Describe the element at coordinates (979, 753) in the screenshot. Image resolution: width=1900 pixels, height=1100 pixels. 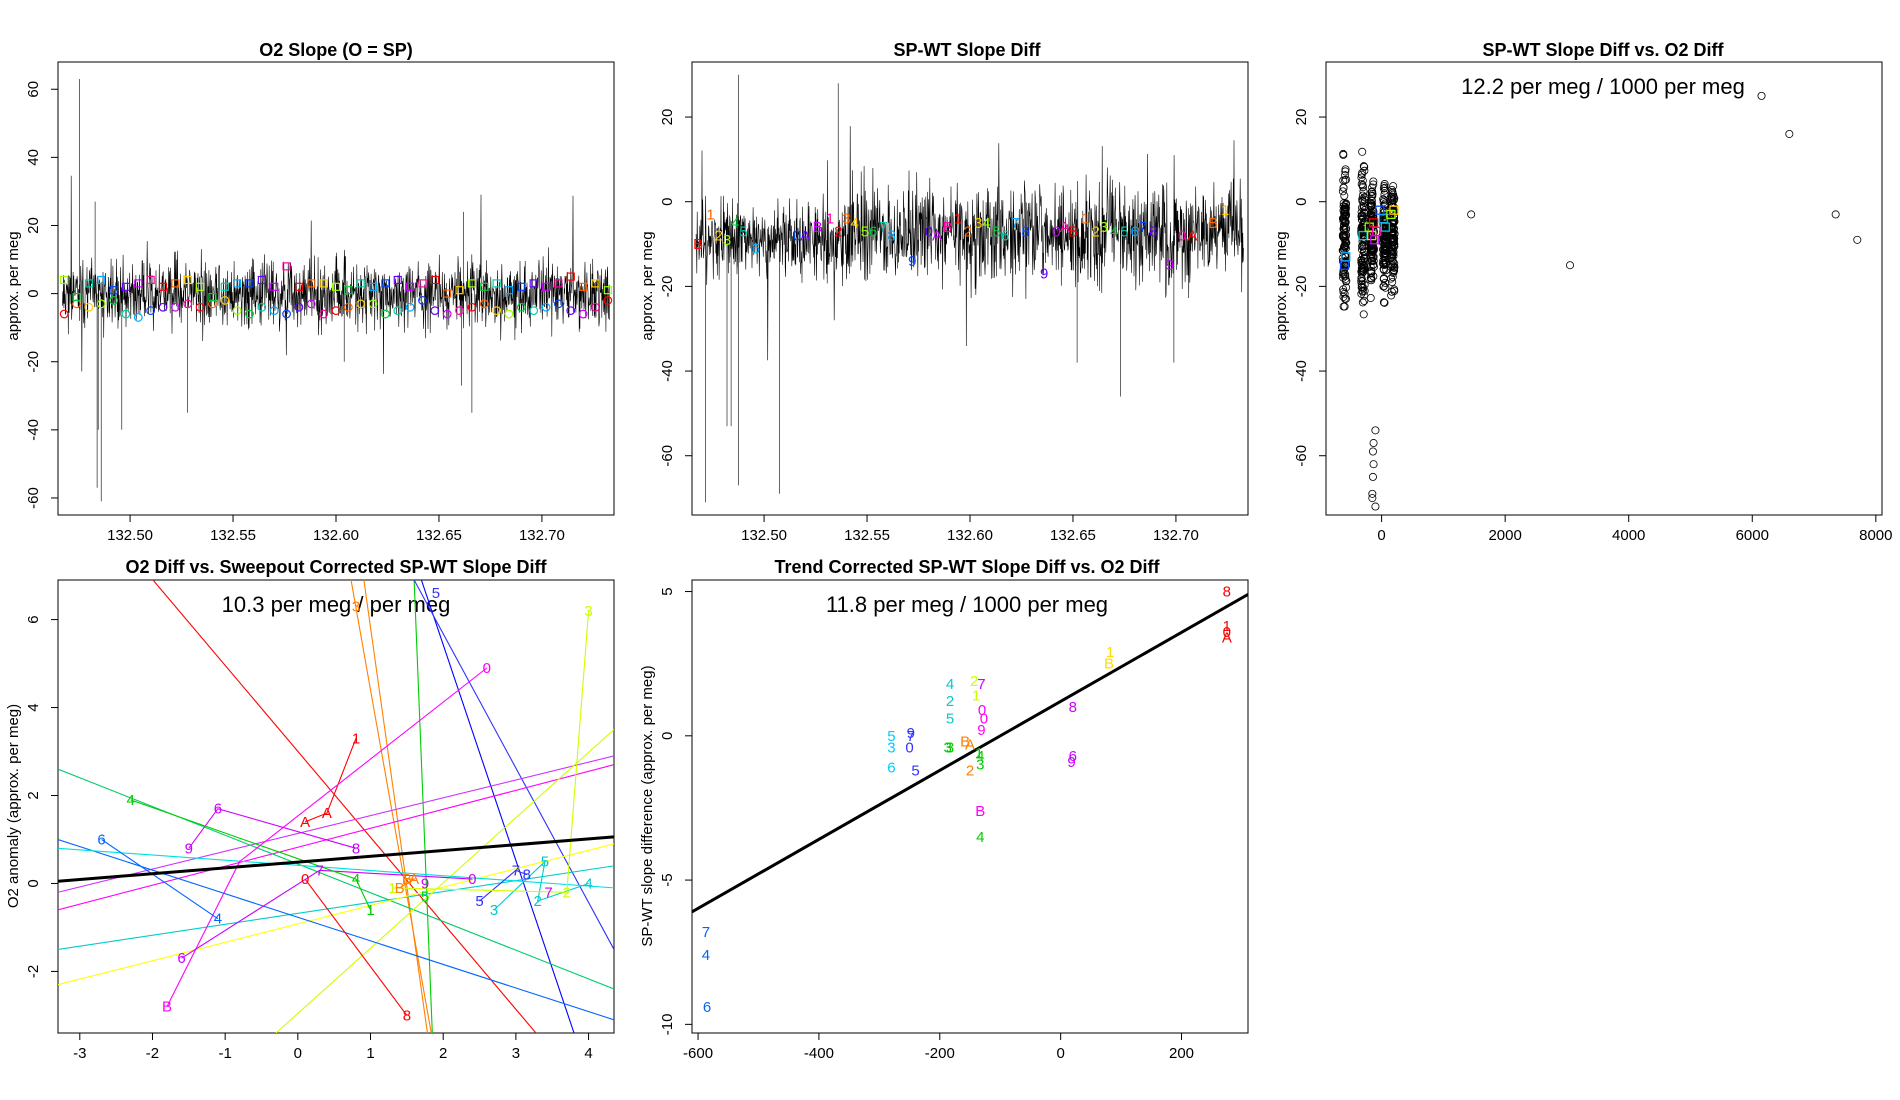
I see `point-label: 1` at that location.